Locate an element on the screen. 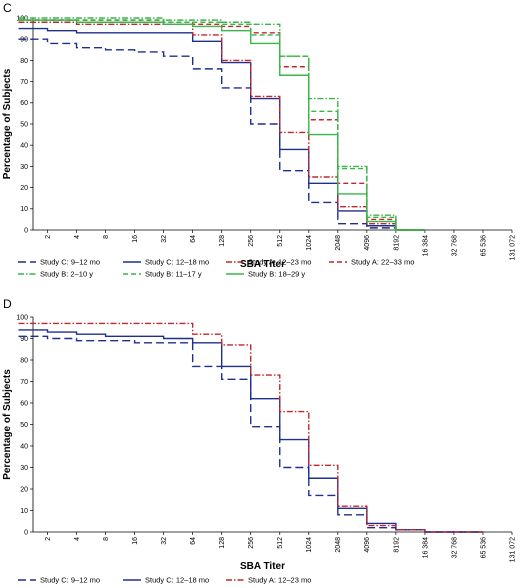 The width and height of the screenshot is (520, 588). legend-item: Study B: 11–17 y is located at coordinates (162, 274).